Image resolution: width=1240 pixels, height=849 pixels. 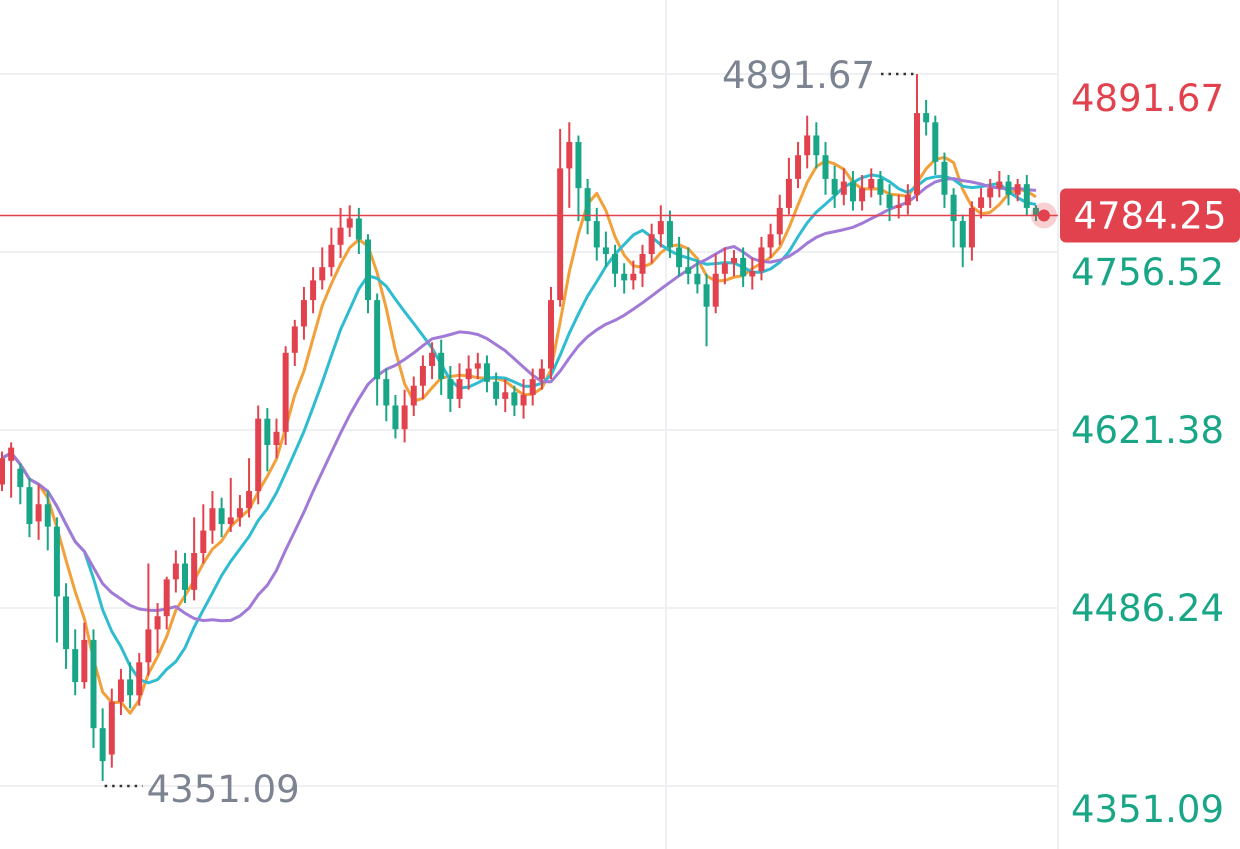 What do you see at coordinates (1147, 98) in the screenshot?
I see `y-axis-label-high: 4891.67` at bounding box center [1147, 98].